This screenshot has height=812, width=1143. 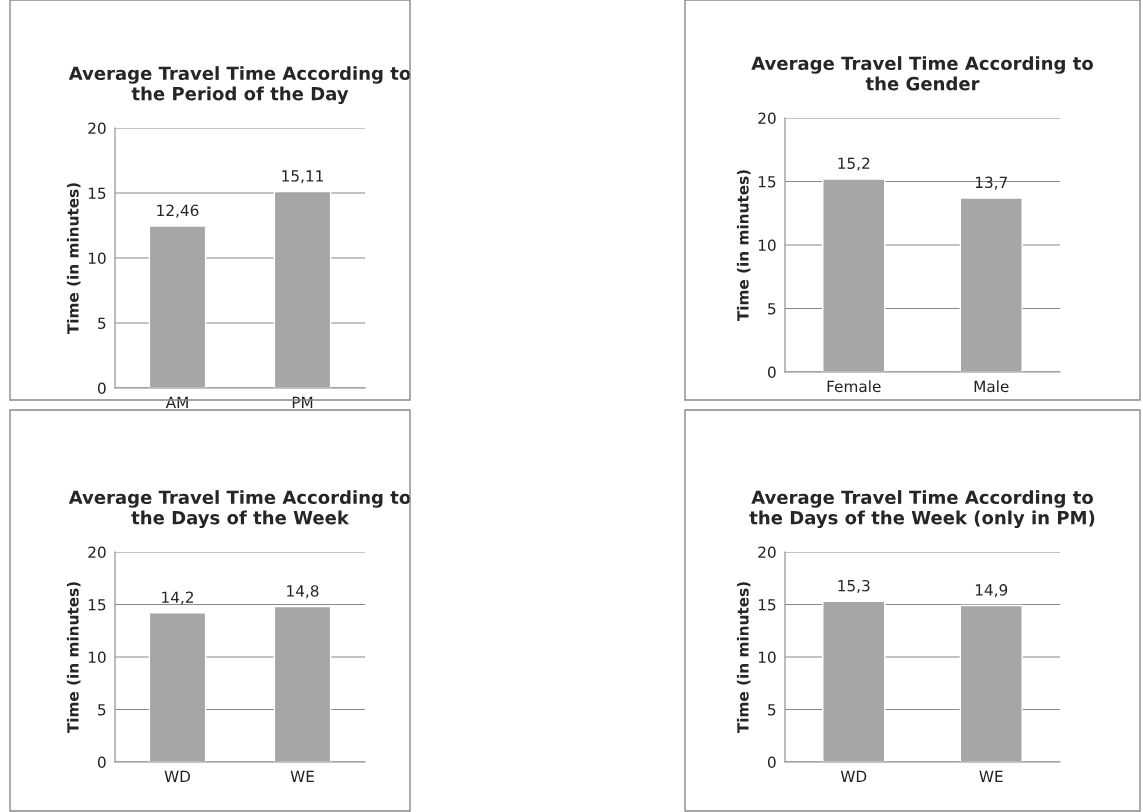 I want to click on data-label: 14,2, so click(x=177, y=598).